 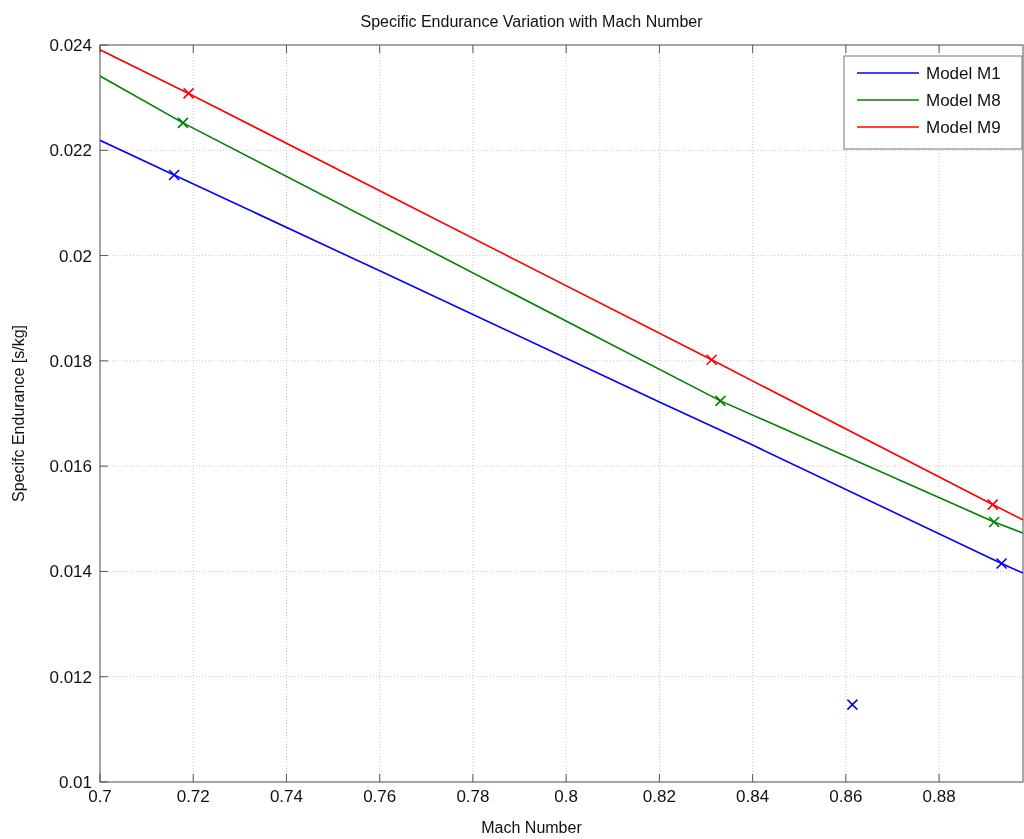 What do you see at coordinates (70, 151) in the screenshot?
I see `y-tick-label: 0.022` at bounding box center [70, 151].